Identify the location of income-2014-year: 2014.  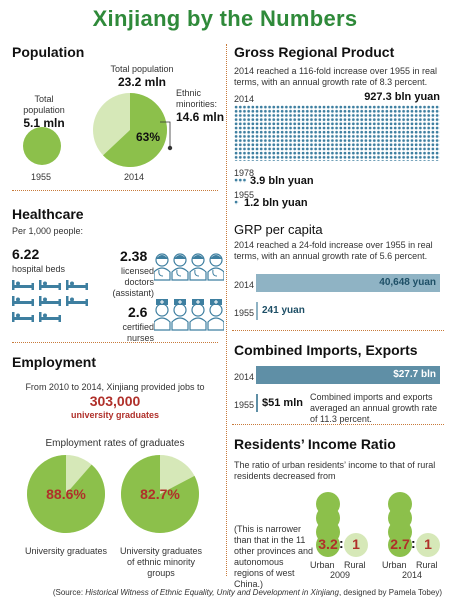
(412, 575).